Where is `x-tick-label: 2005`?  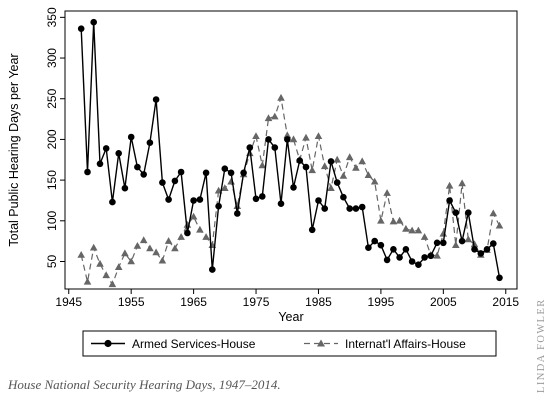
x-tick-label: 2005 is located at coordinates (443, 302).